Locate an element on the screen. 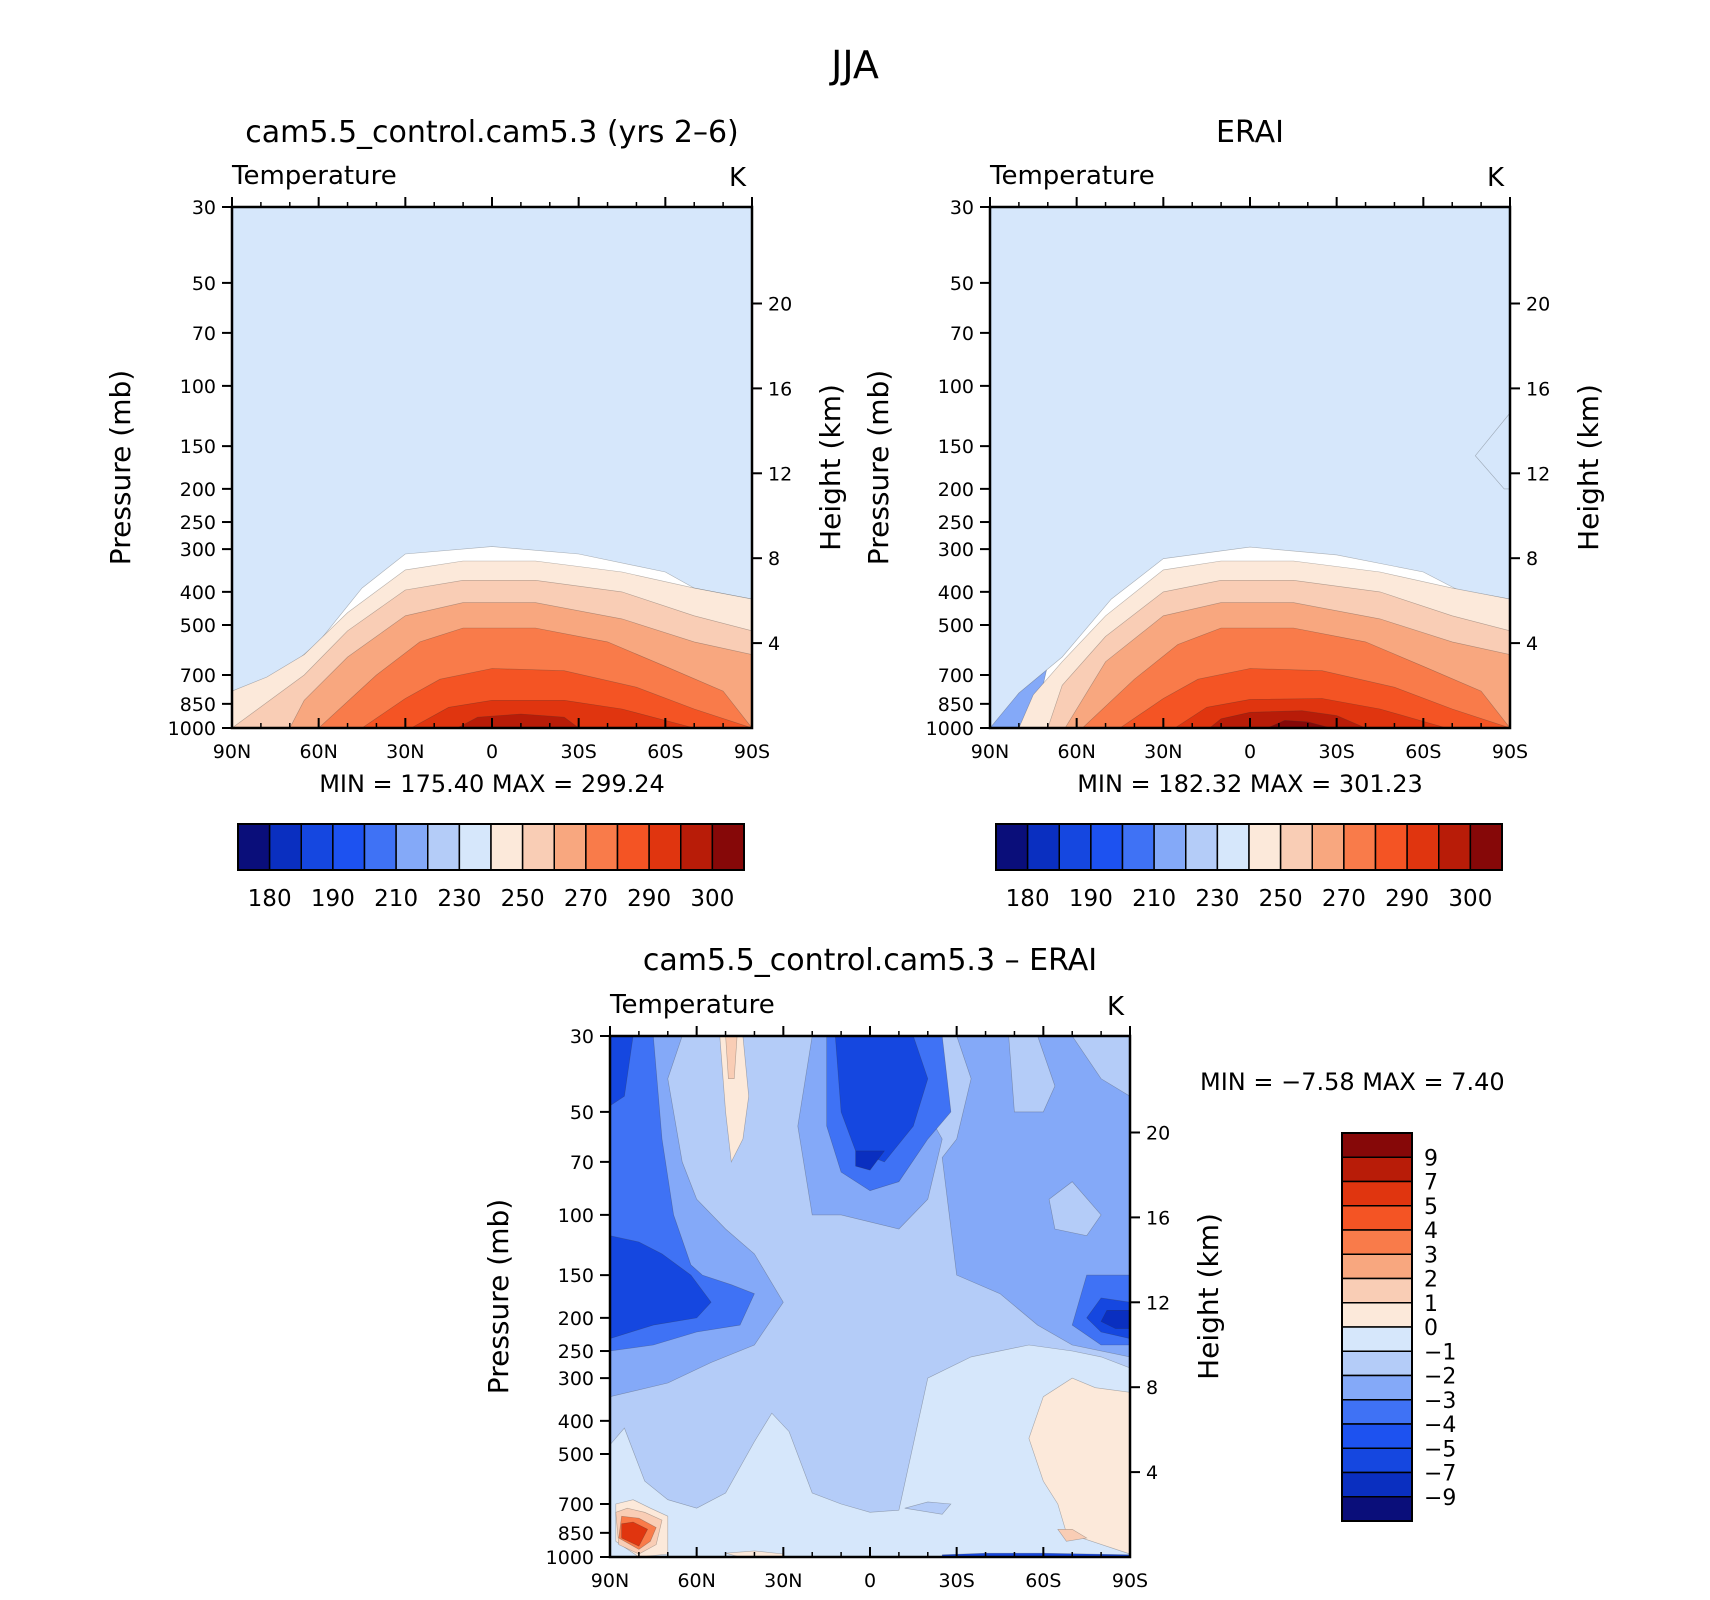 The width and height of the screenshot is (1710, 1600). x-tick-label: 90N is located at coordinates (990, 752).